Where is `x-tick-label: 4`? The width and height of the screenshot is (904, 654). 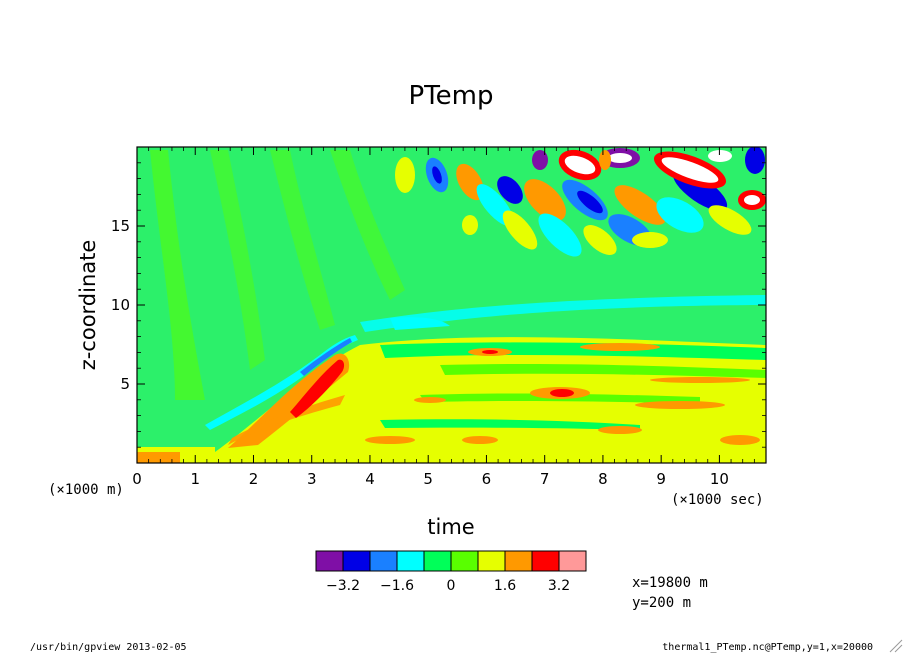
x-tick-label: 4 is located at coordinates (370, 479).